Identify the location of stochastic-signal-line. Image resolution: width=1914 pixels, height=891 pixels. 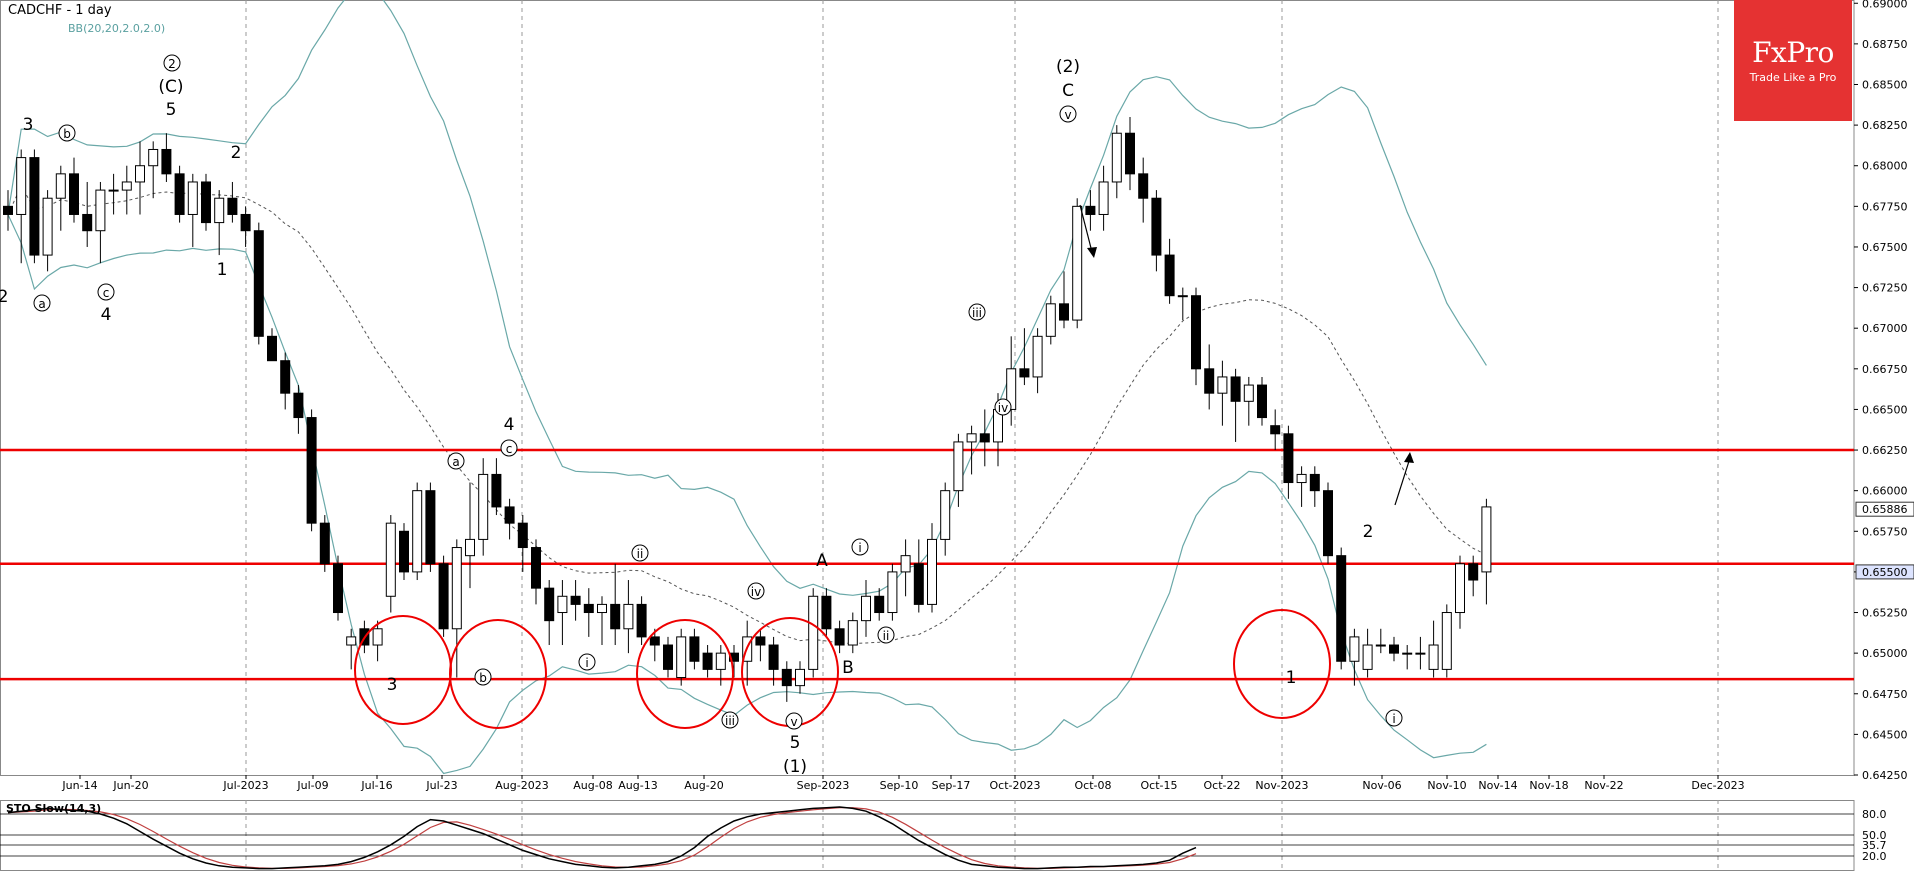
(602, 838).